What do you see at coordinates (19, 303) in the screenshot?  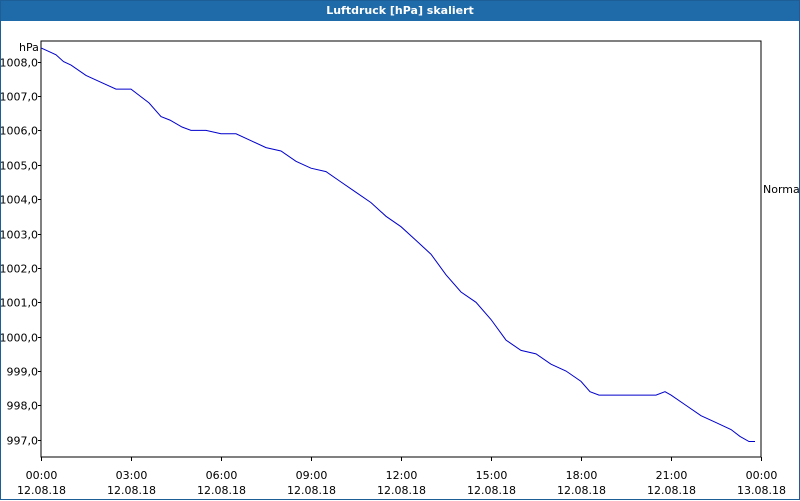 I see `y-tick-label: 1001,0` at bounding box center [19, 303].